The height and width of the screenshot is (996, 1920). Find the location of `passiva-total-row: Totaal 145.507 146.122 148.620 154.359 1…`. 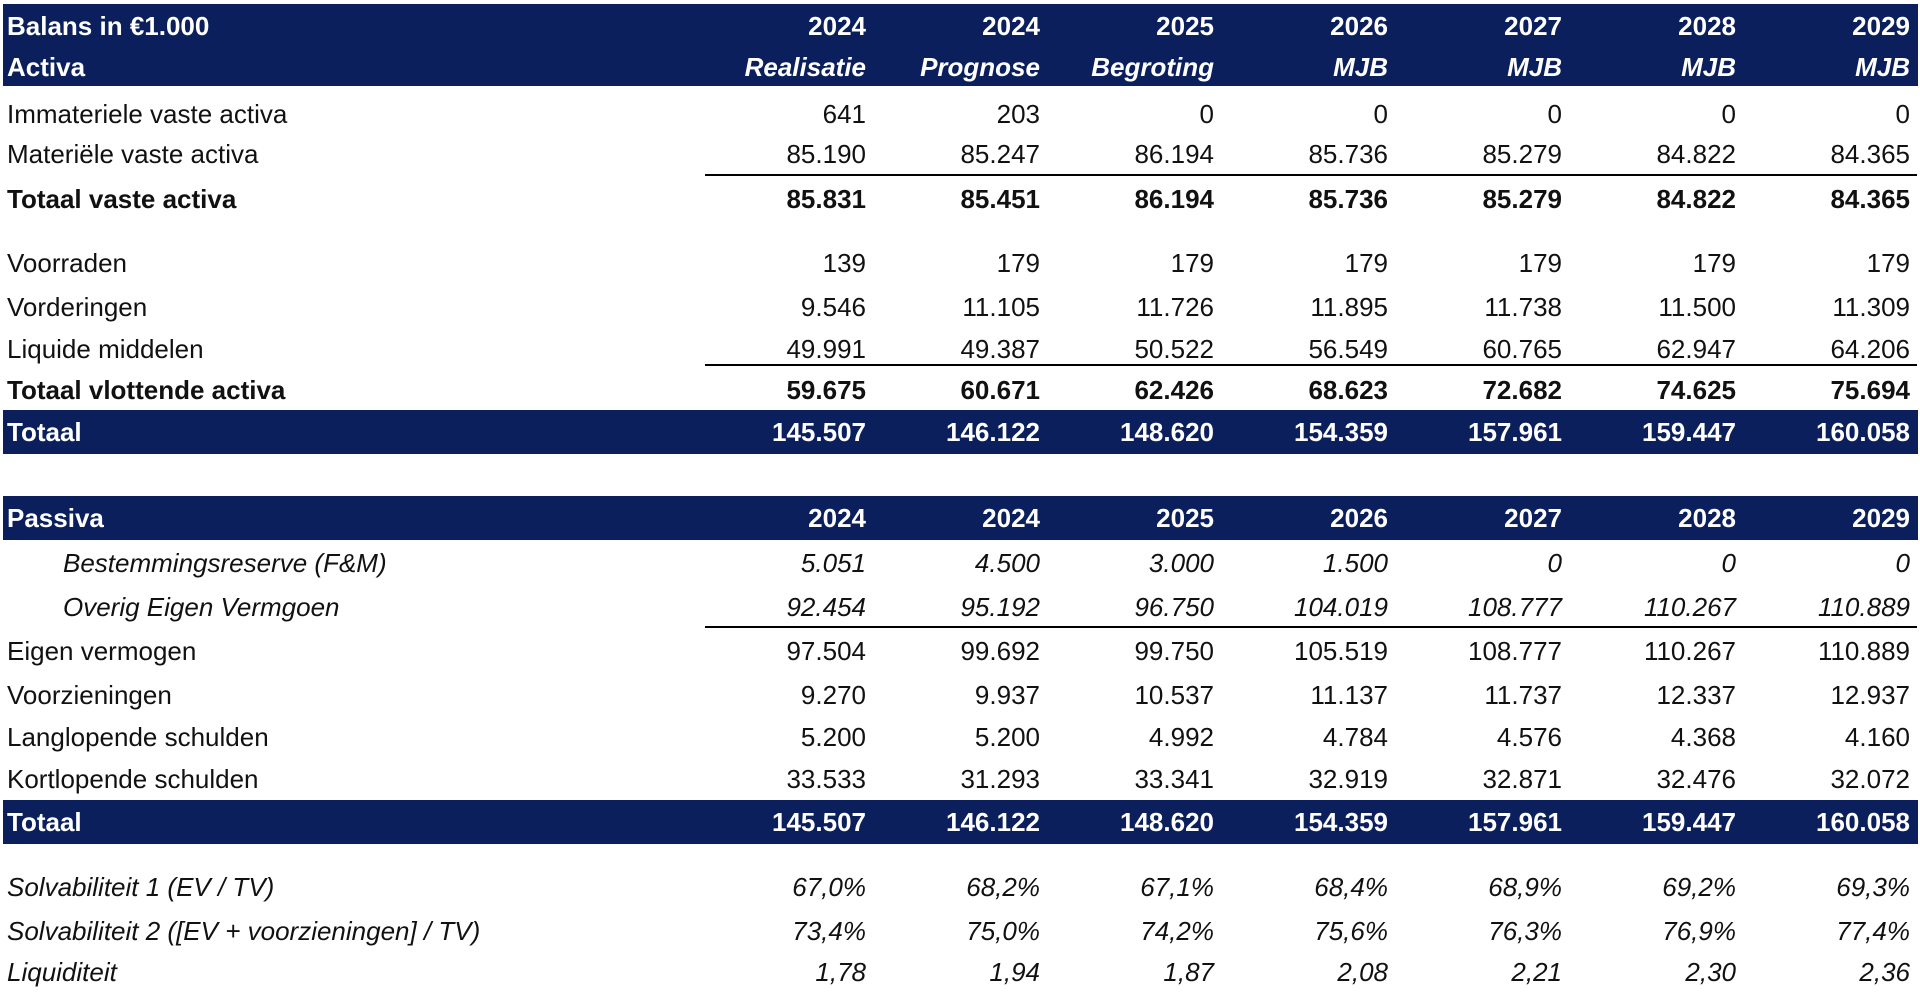

passiva-total-row: Totaal 145.507 146.122 148.620 154.359 1… is located at coordinates (960, 822).